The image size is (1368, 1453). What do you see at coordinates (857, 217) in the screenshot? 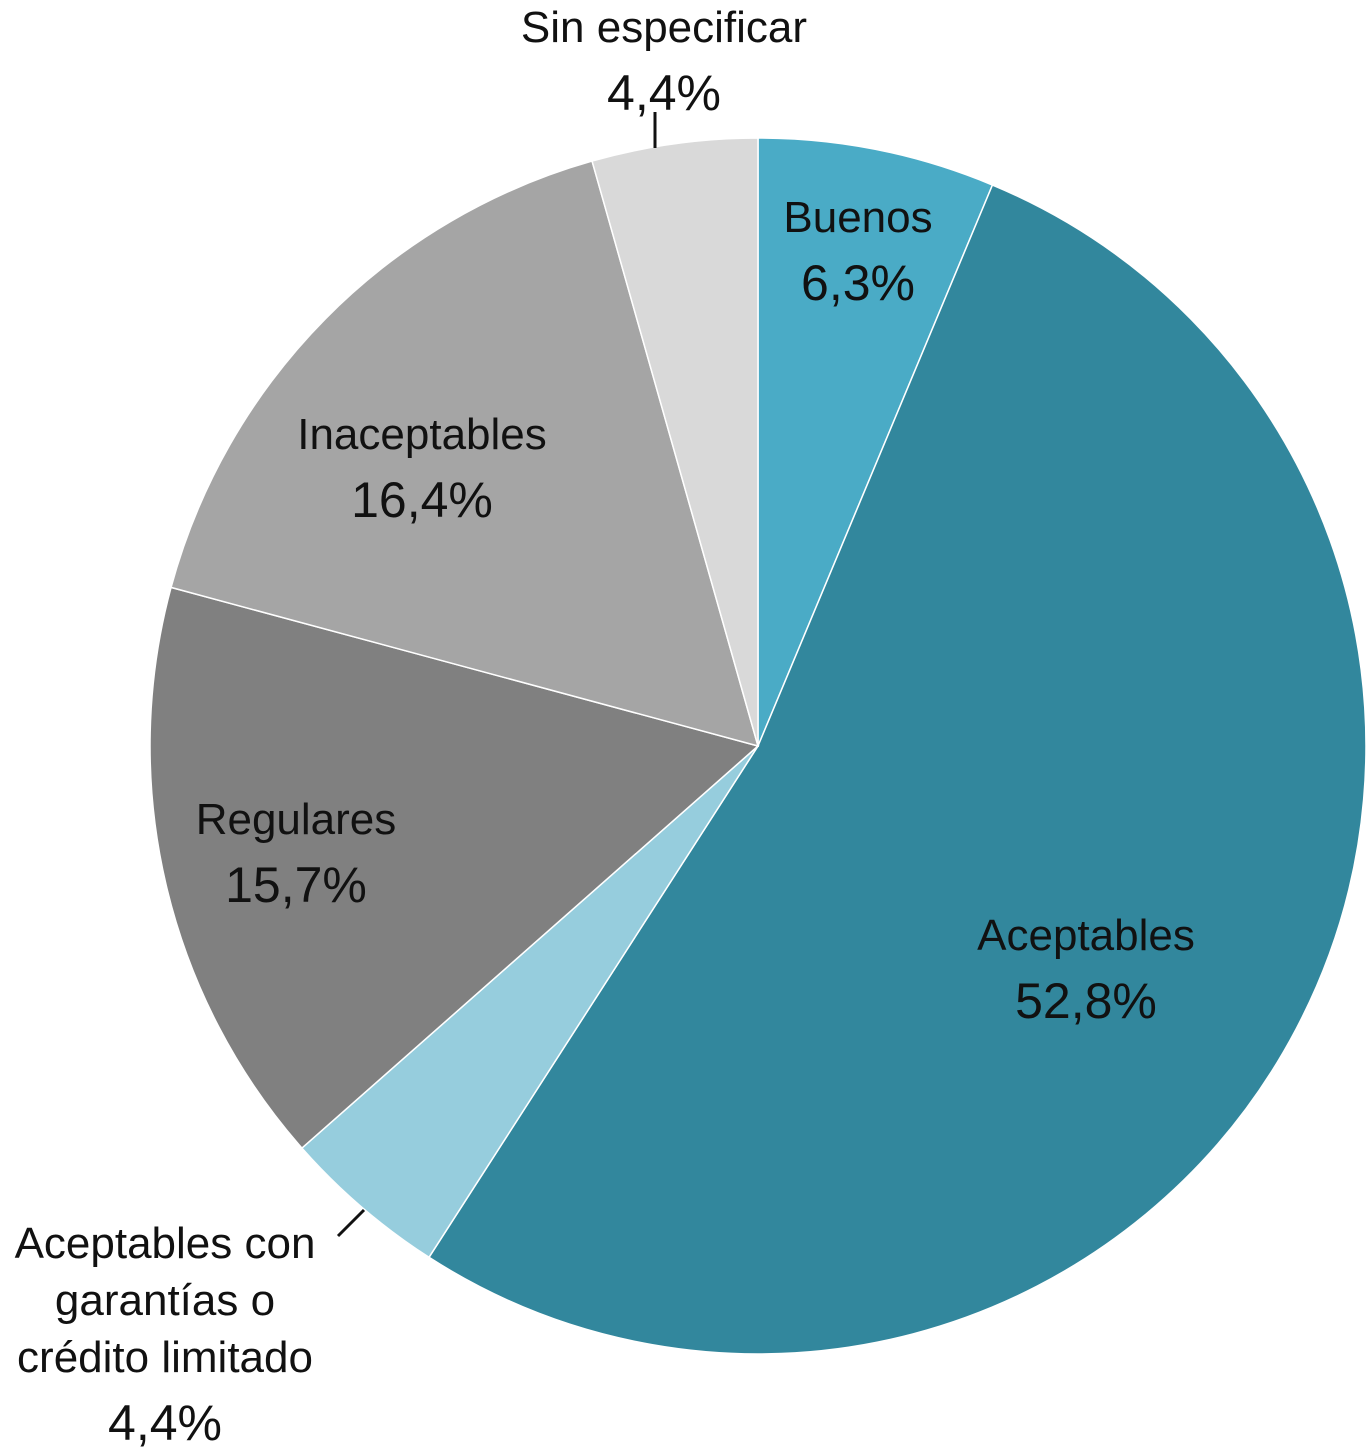
I see `slice-name-line: Buenos` at bounding box center [857, 217].